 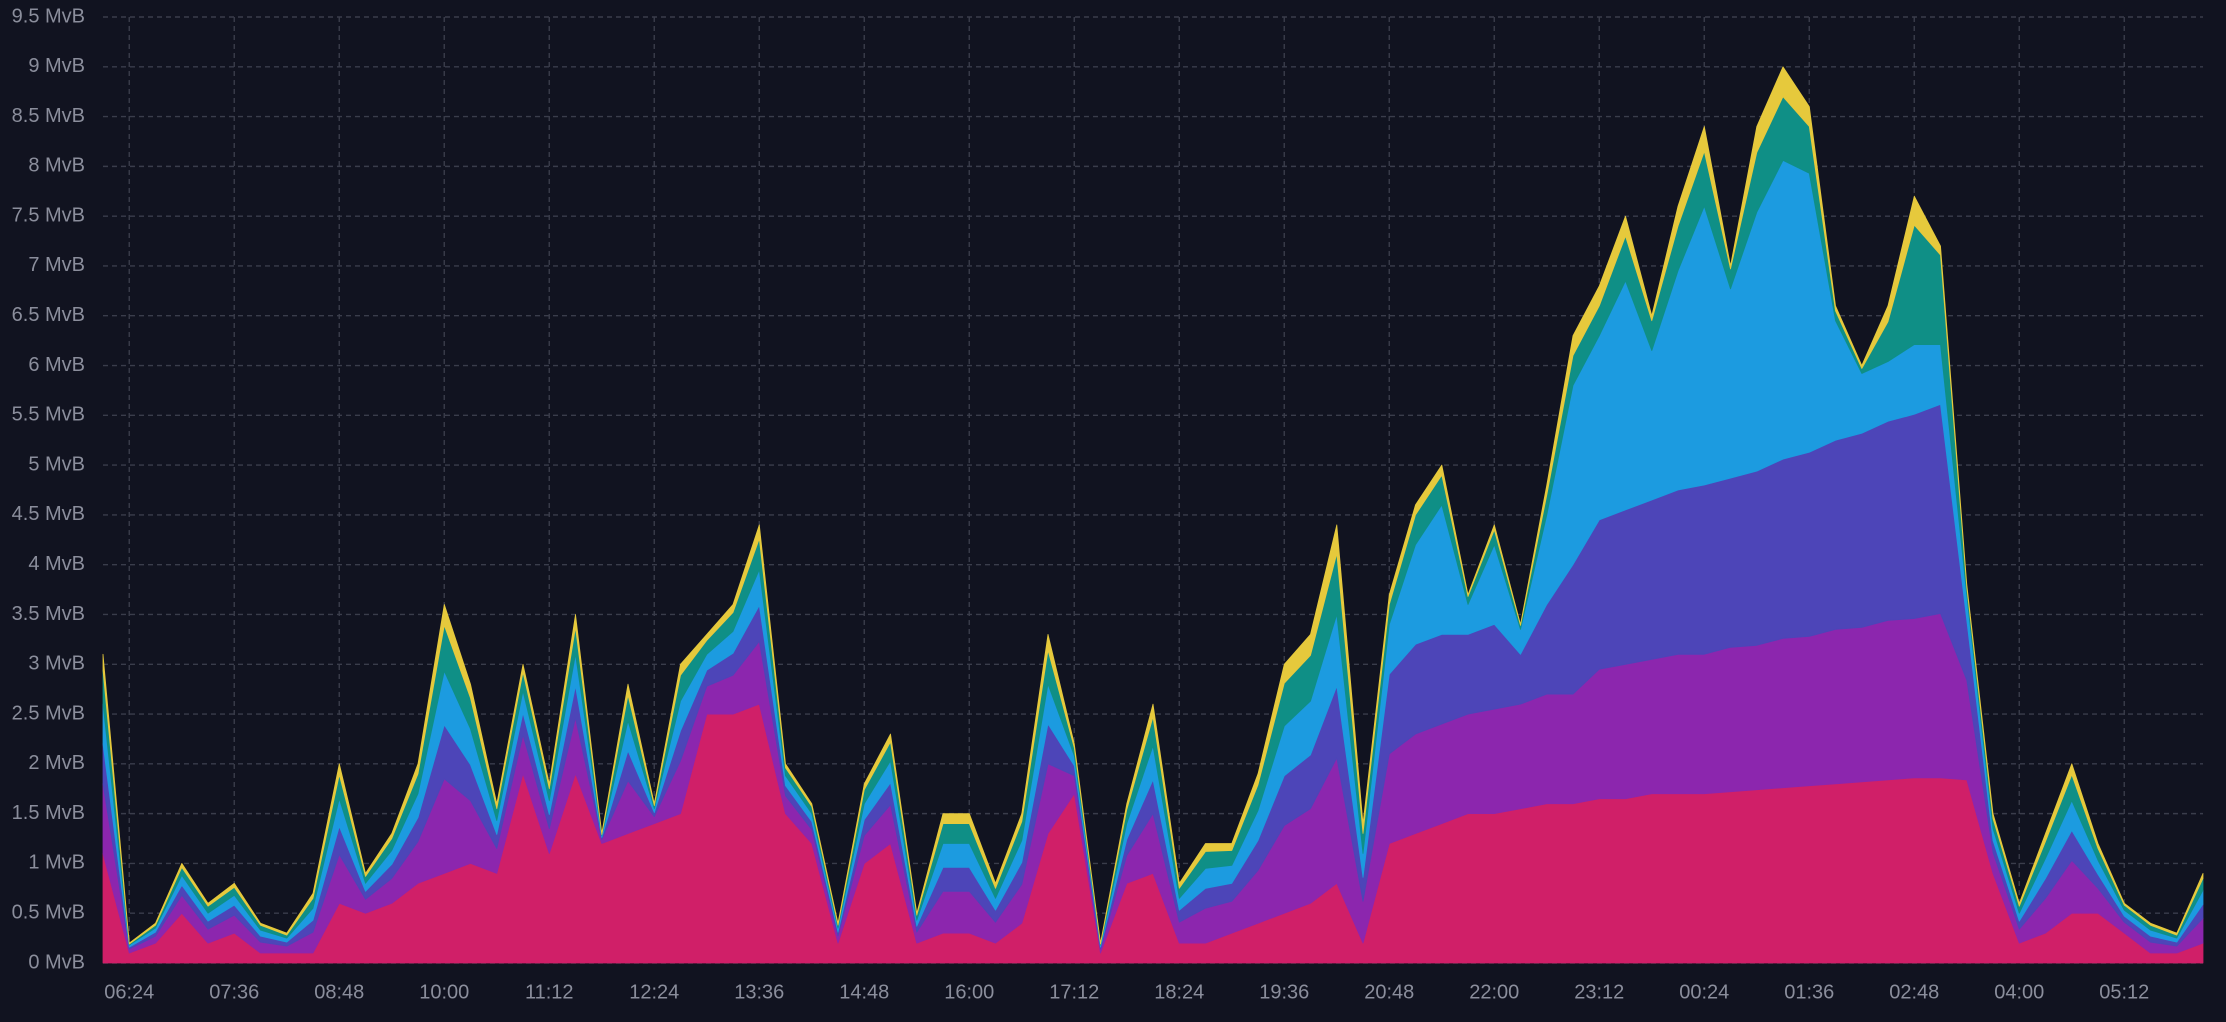 What do you see at coordinates (1599, 992) in the screenshot?
I see `x-tick-label: 23:12` at bounding box center [1599, 992].